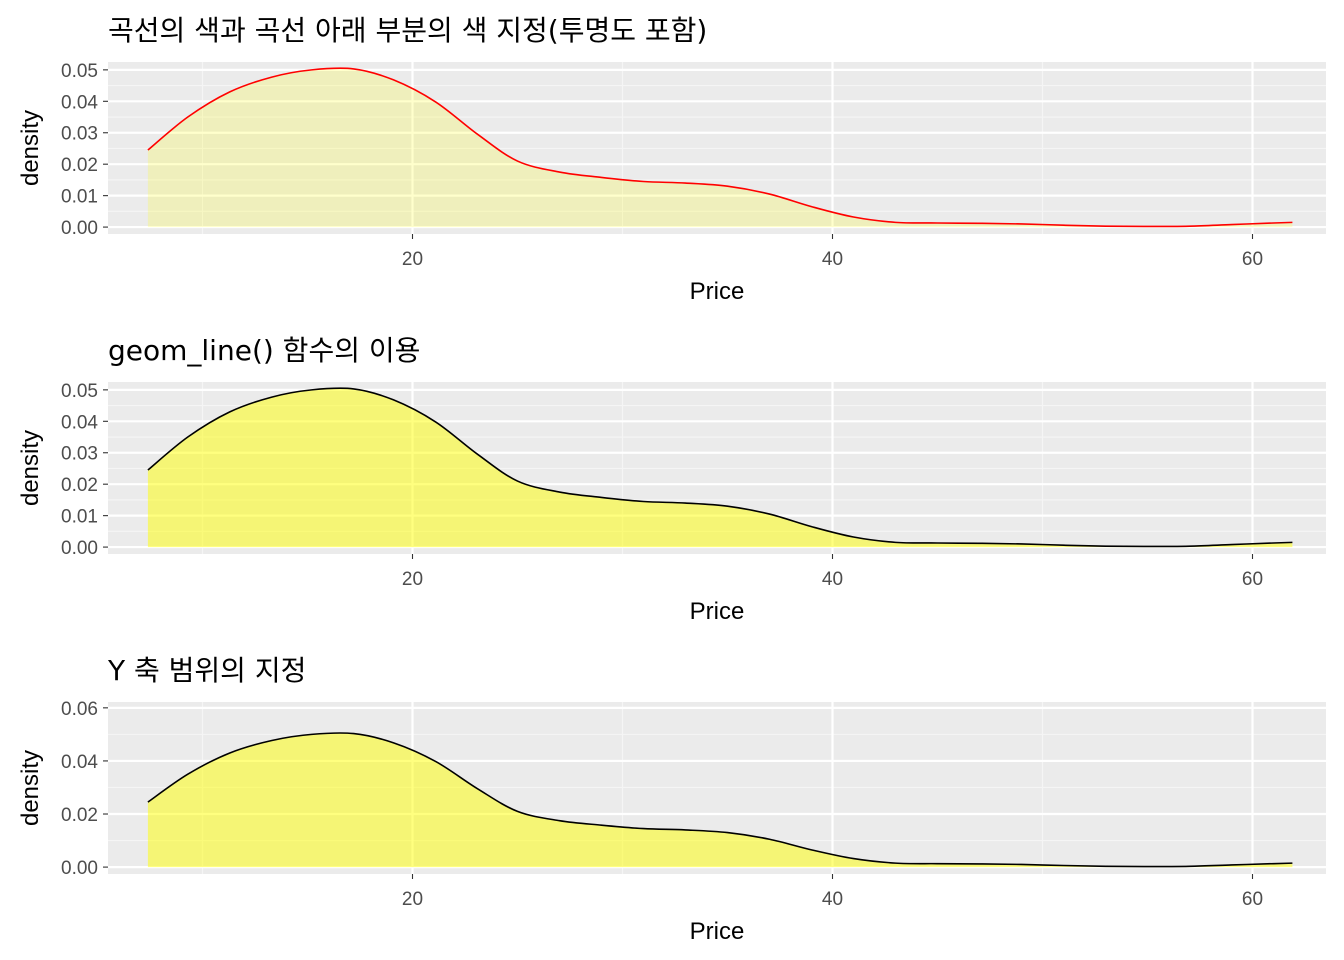 Image resolution: width=1344 pixels, height=960 pixels. What do you see at coordinates (79, 709) in the screenshot?
I see `y-tick-label: 0.06` at bounding box center [79, 709].